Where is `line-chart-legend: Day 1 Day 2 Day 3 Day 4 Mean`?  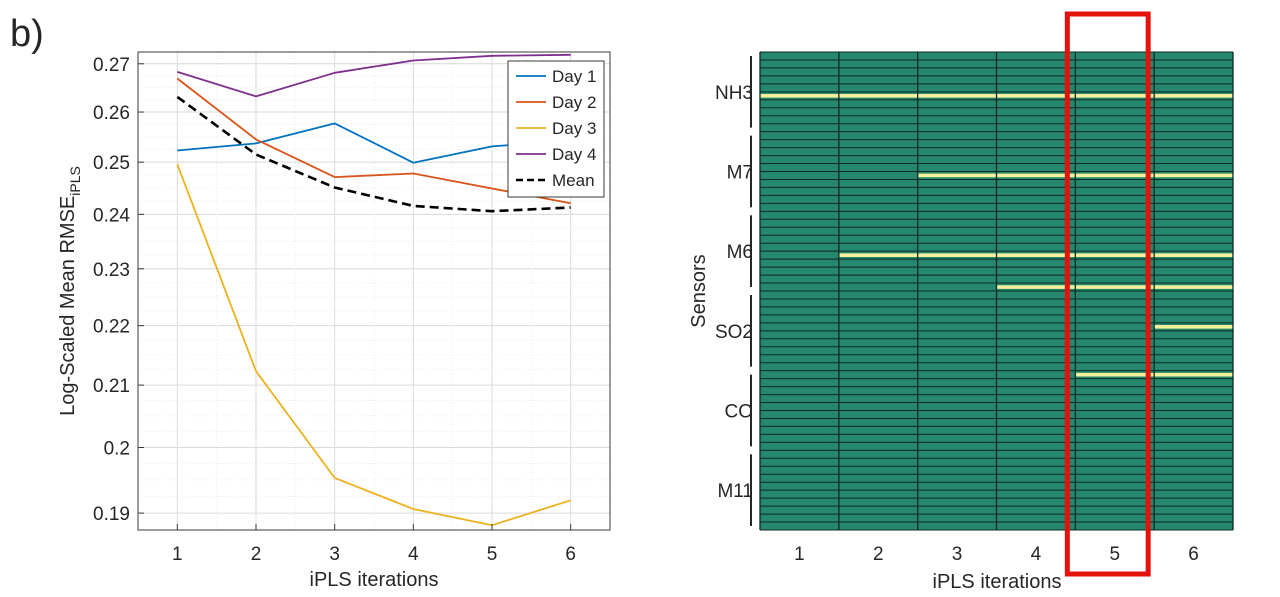
line-chart-legend: Day 1 Day 2 Day 3 Day 4 Mean is located at coordinates (556, 129).